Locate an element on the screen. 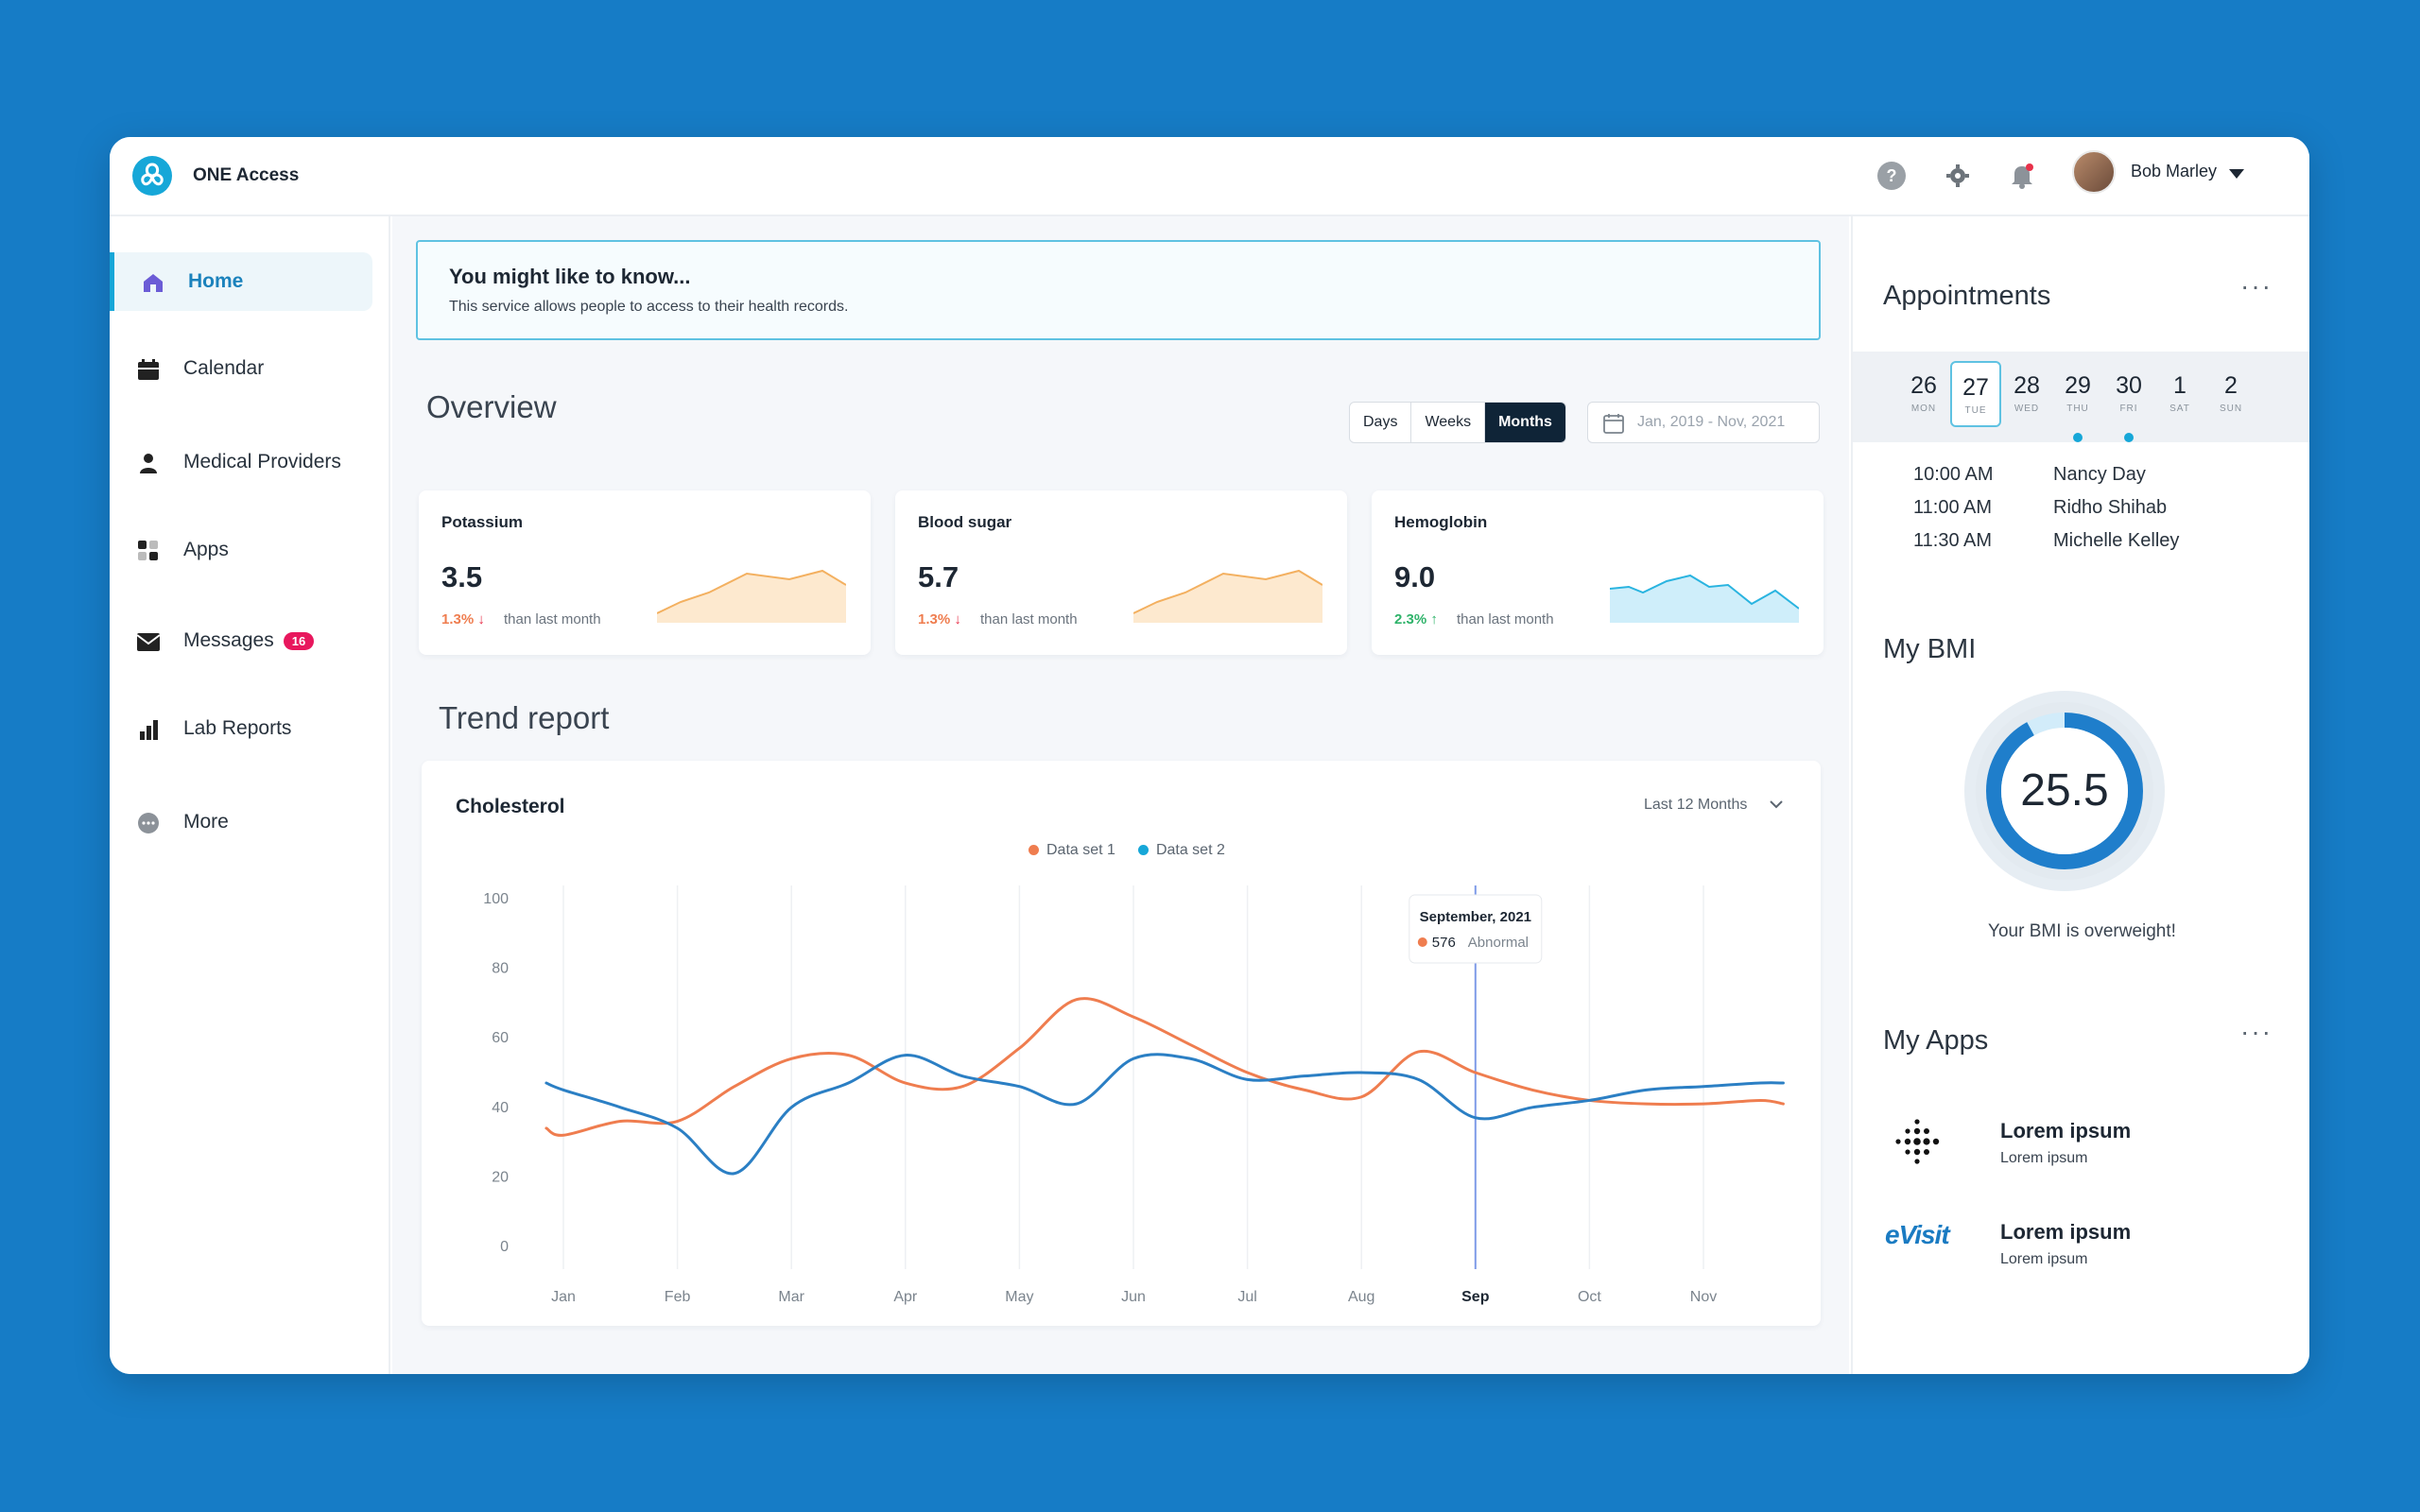  day-2: 2 SUN is located at coordinates (2231, 394).